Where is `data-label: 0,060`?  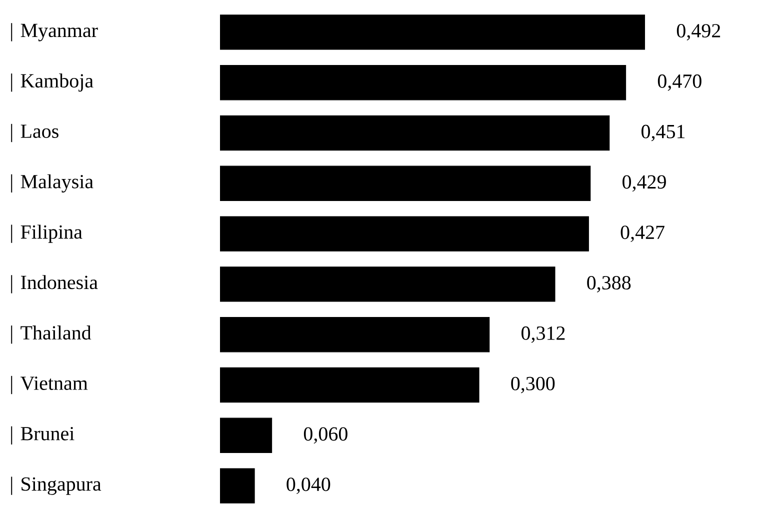
data-label: 0,060 is located at coordinates (326, 435).